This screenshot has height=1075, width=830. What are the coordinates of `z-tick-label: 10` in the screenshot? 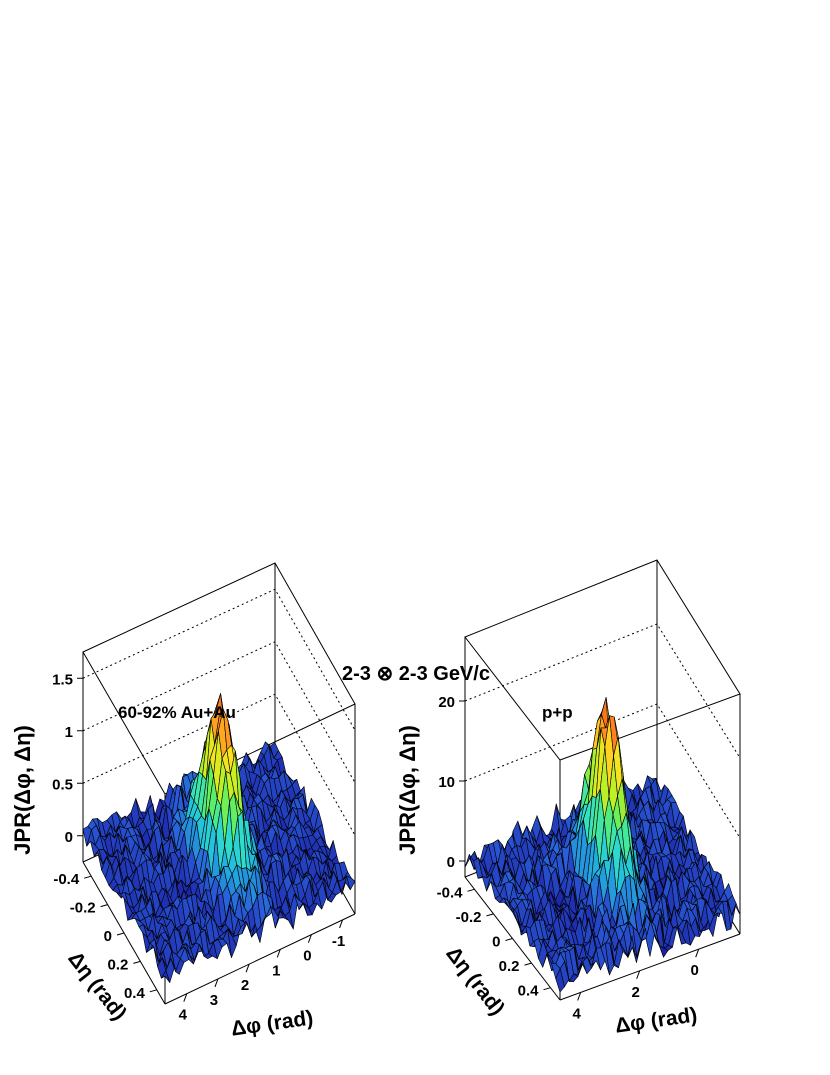 It's located at (446, 782).